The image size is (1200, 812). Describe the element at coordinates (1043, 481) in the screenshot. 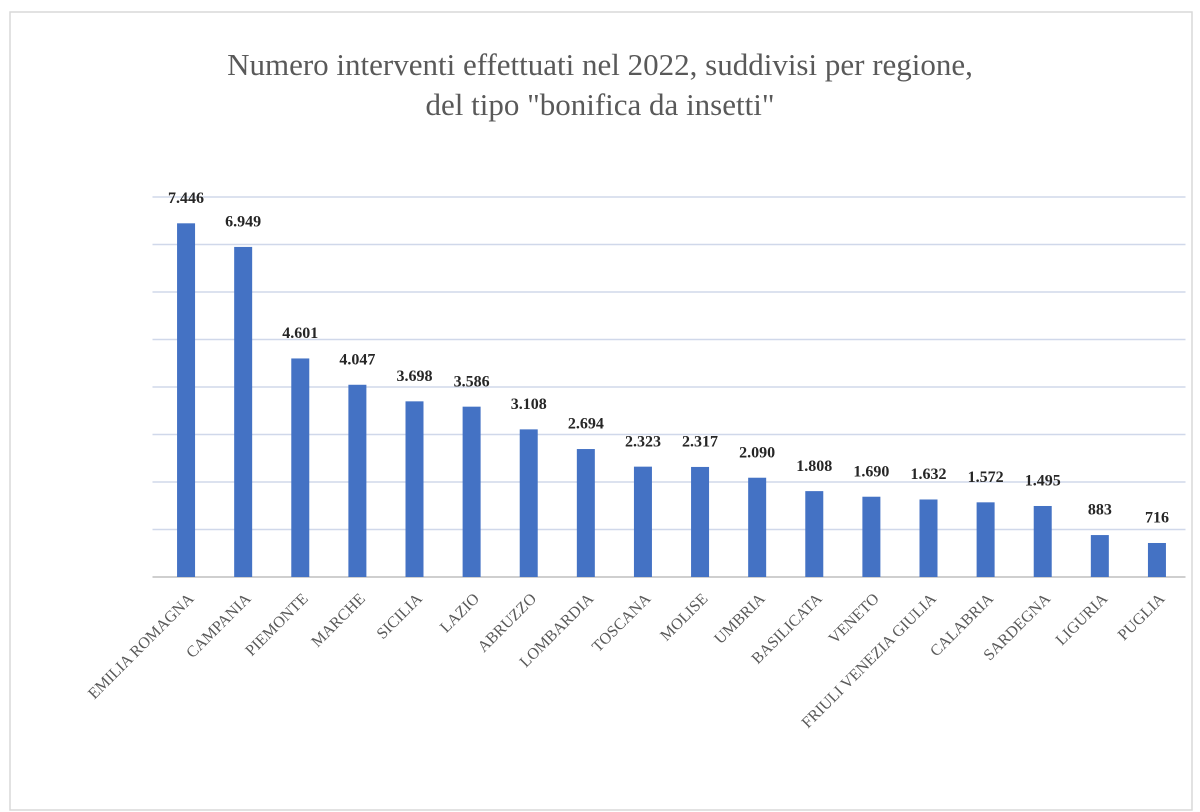

I see `data-label: 1.495` at that location.